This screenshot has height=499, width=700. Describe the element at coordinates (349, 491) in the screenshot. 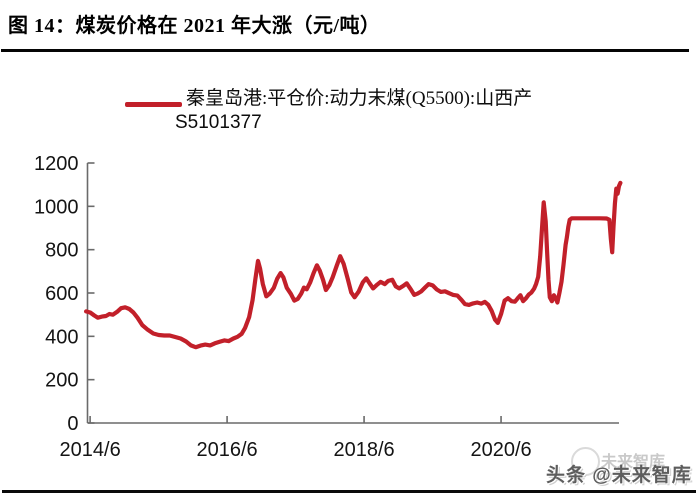

I see `bottom-border-rule` at that location.